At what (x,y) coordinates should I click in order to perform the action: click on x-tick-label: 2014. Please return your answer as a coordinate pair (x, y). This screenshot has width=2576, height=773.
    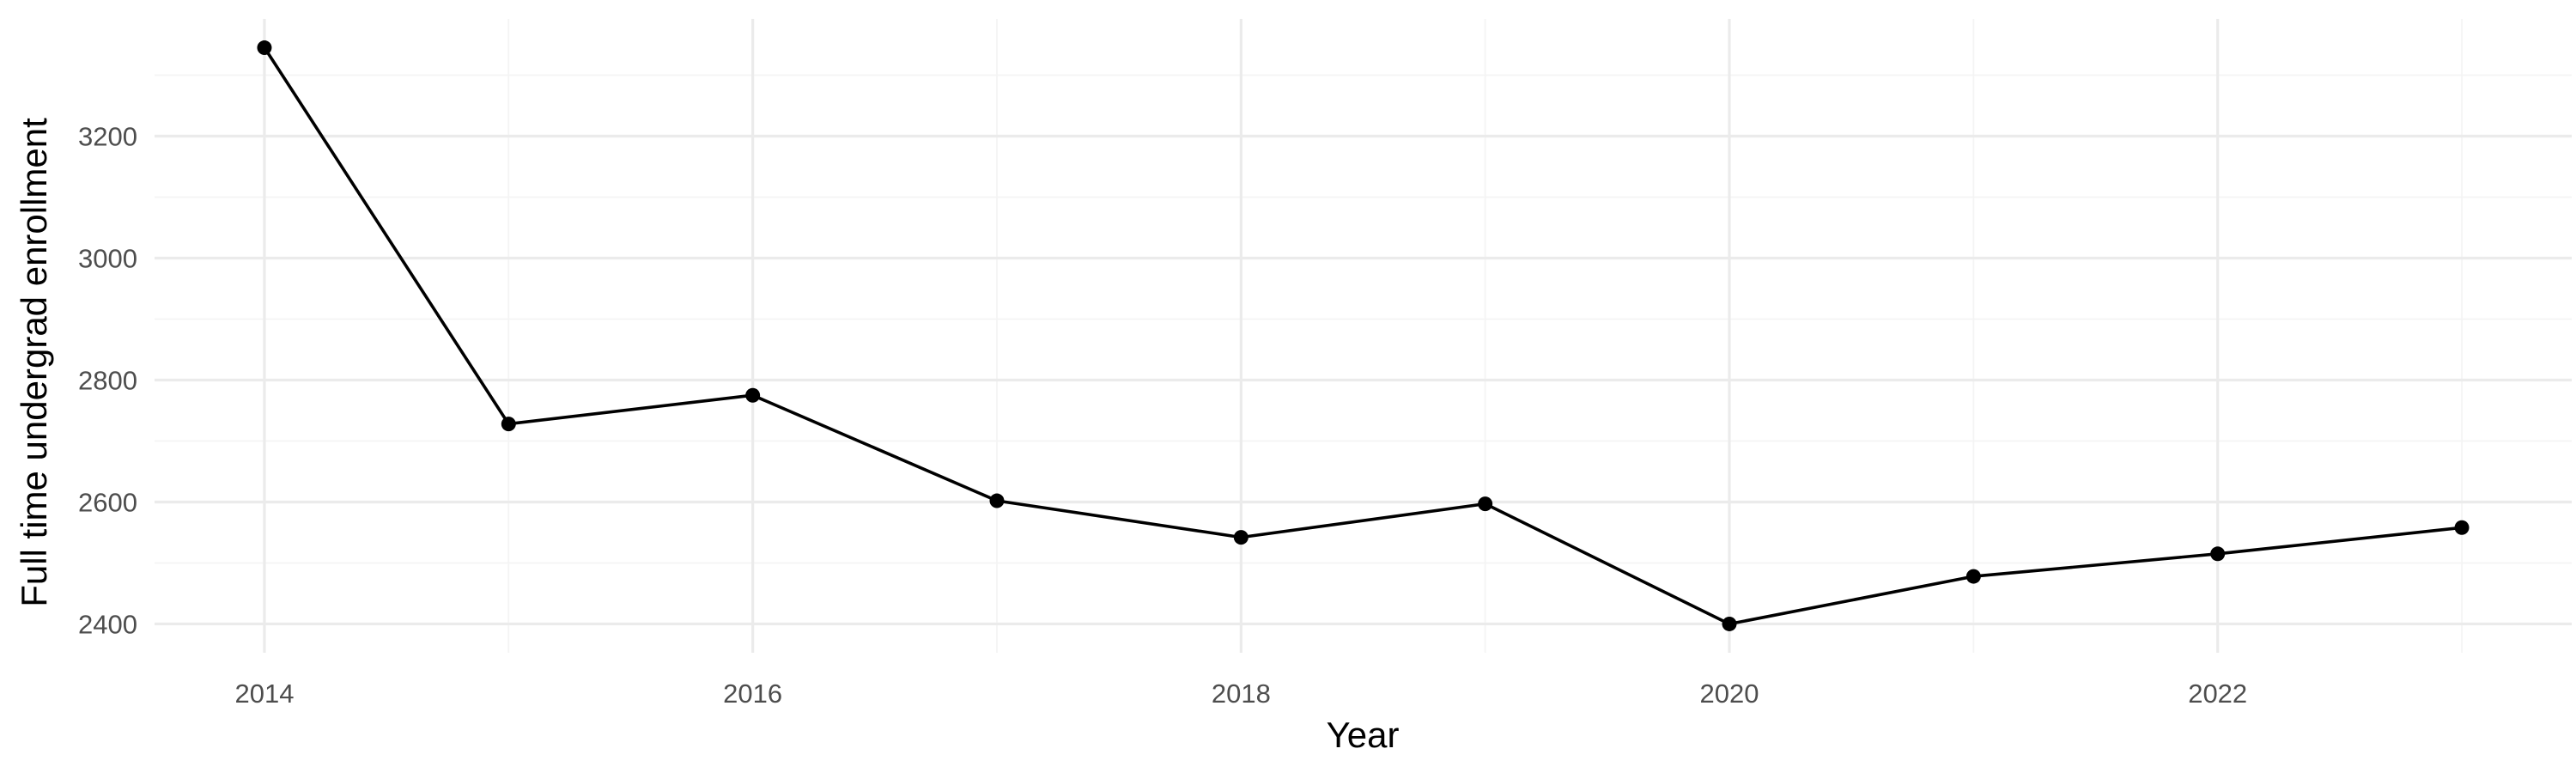
    Looking at the image, I should click on (264, 694).